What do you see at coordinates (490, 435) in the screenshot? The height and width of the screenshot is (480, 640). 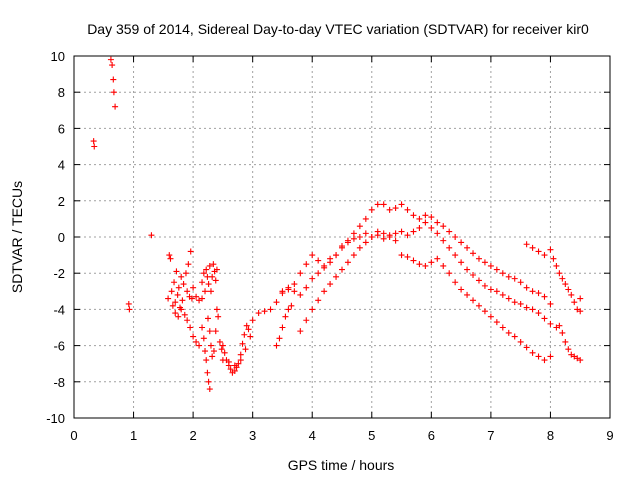 I see `x-tick-label: 7` at bounding box center [490, 435].